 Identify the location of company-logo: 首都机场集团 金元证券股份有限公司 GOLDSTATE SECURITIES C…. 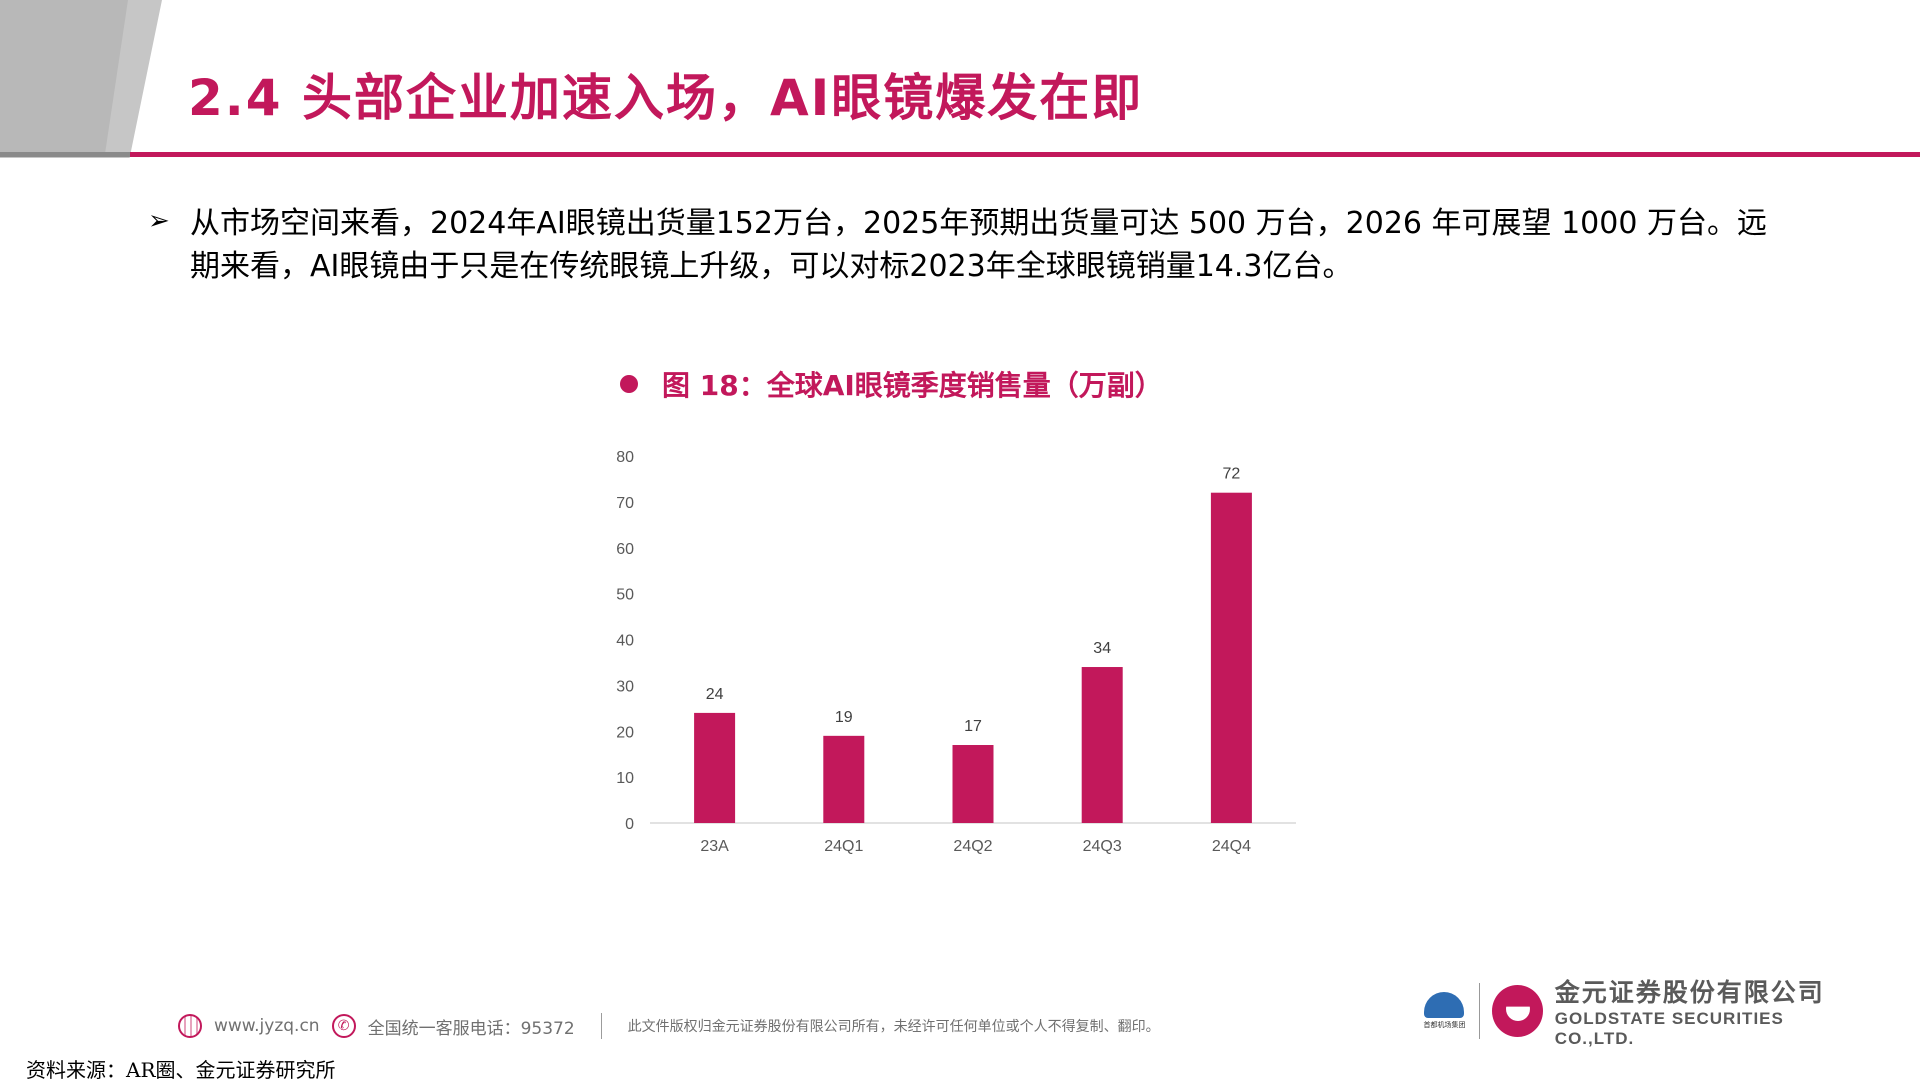
(1642, 1013).